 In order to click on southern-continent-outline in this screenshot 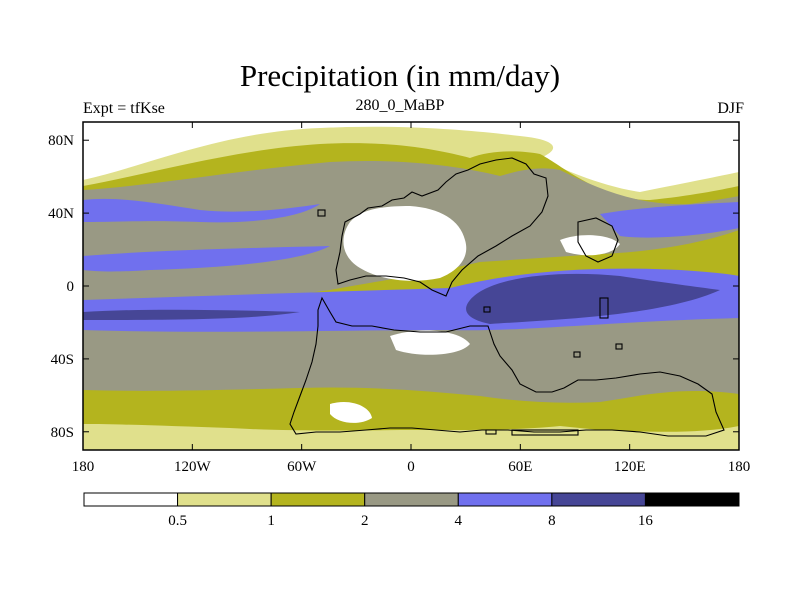, I will do `click(507, 366)`.